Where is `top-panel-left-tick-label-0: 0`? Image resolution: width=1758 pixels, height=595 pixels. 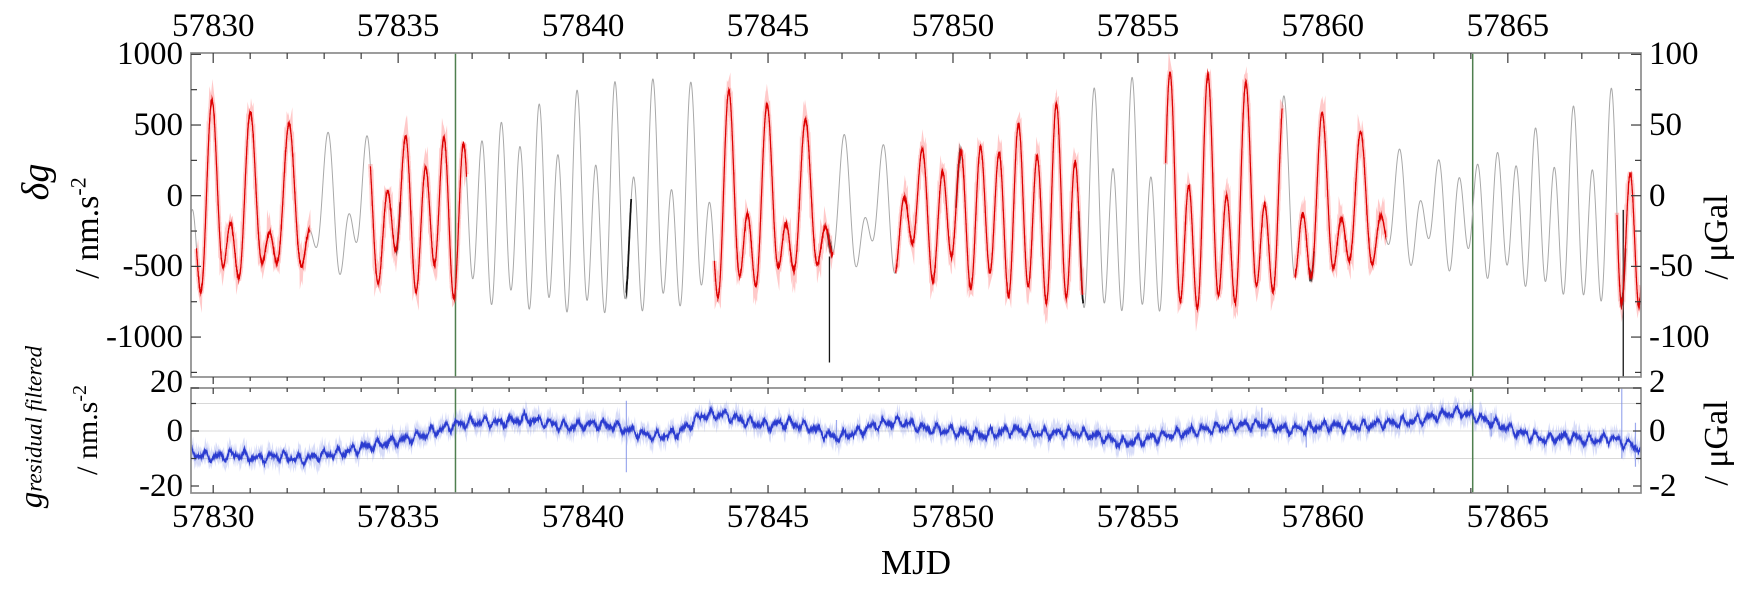
top-panel-left-tick-label-0: 0 is located at coordinates (175, 195).